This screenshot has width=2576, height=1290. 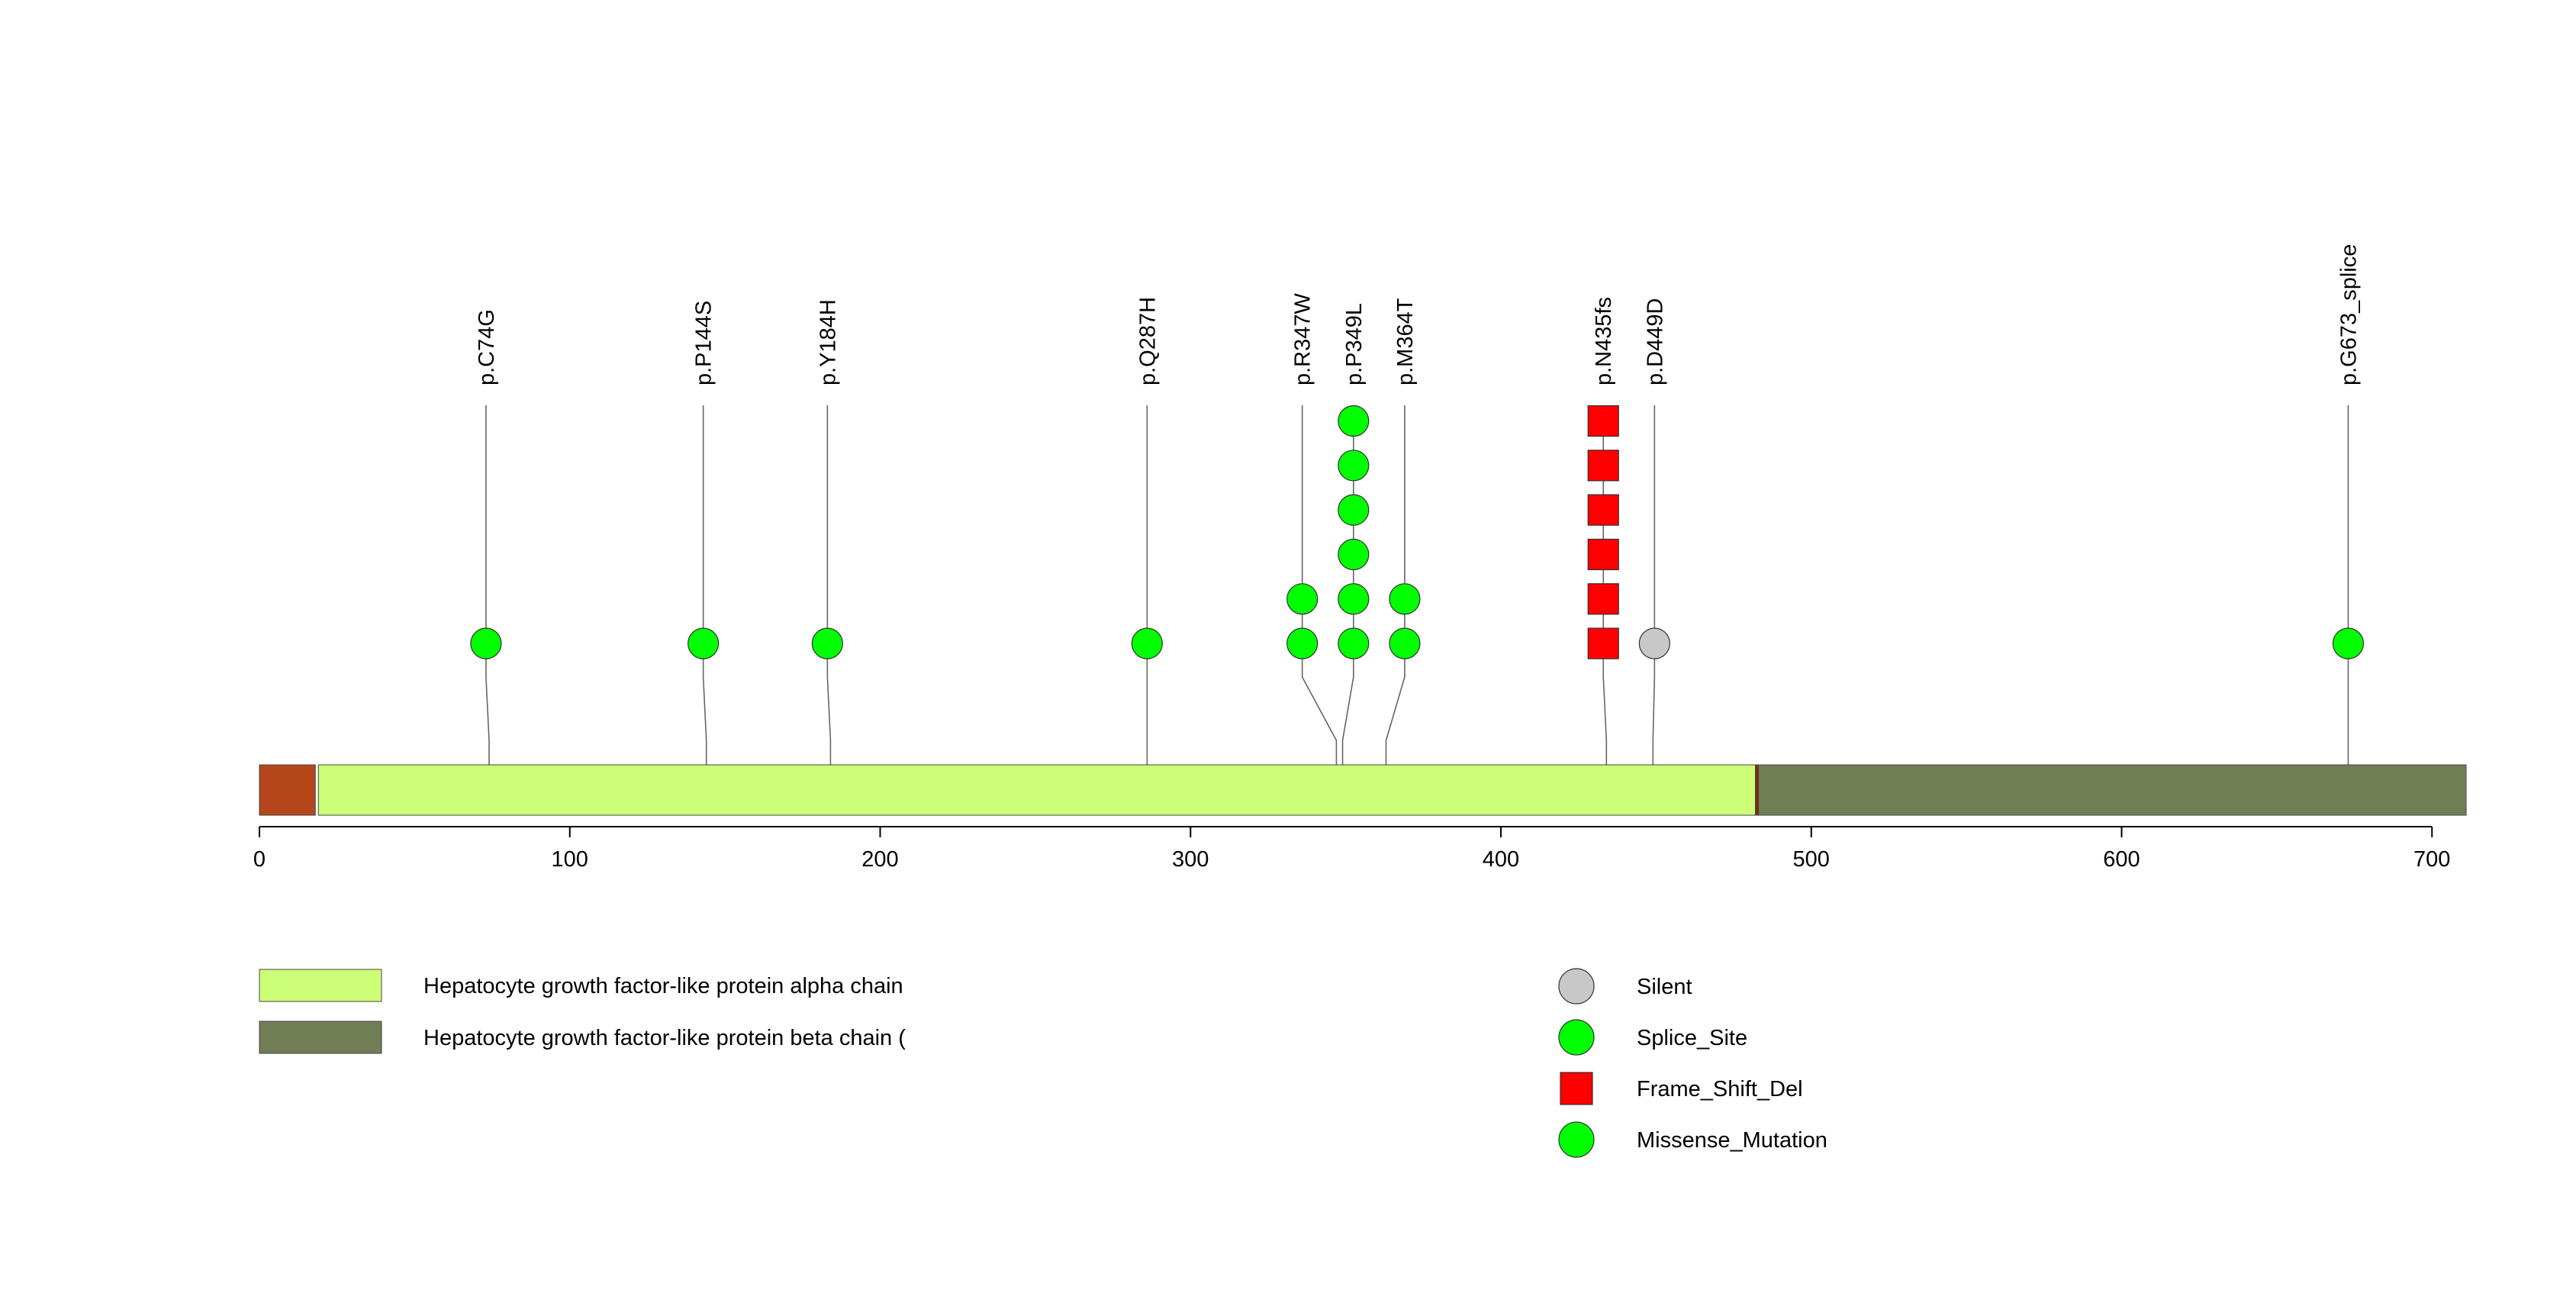 I want to click on marker-p-g673-splice, so click(x=2348, y=644).